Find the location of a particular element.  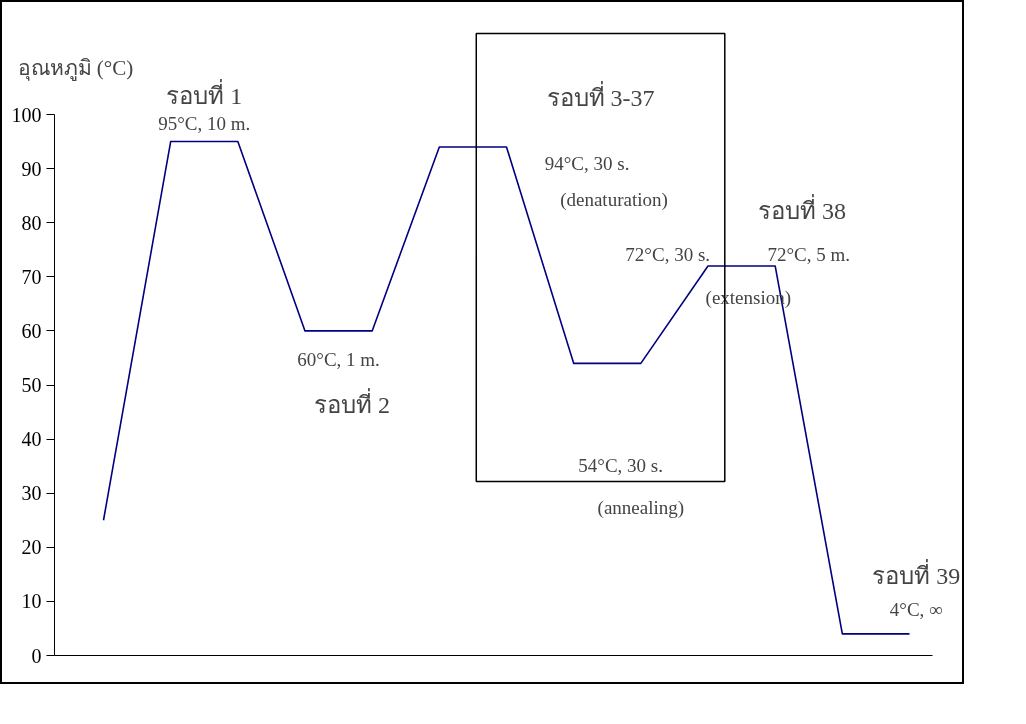

annotation: 4°C, ∞ is located at coordinates (916, 609).